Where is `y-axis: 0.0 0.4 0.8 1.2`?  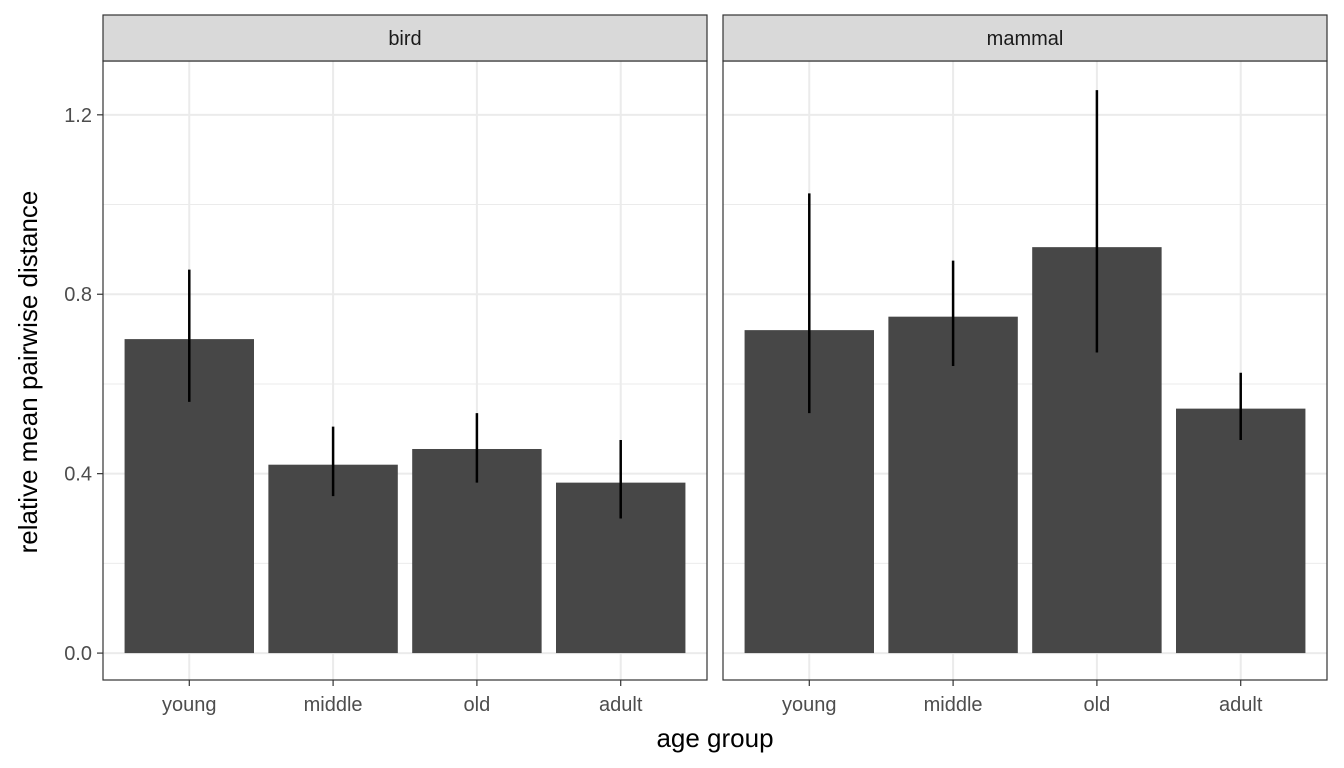 y-axis: 0.0 0.4 0.8 1.2 is located at coordinates (83, 385).